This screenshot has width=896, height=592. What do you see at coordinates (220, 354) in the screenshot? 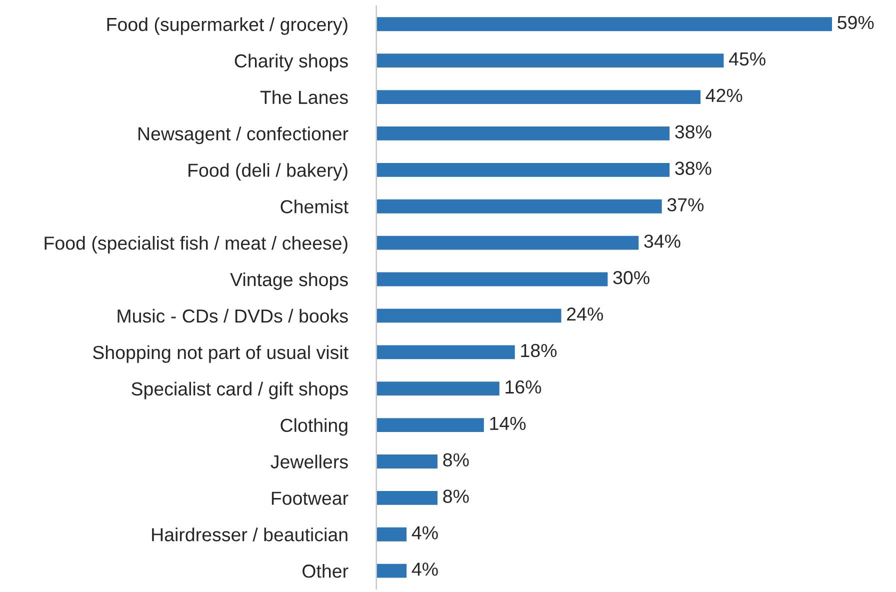
I see `y-tick-label: Shopping not part of usual visit` at bounding box center [220, 354].